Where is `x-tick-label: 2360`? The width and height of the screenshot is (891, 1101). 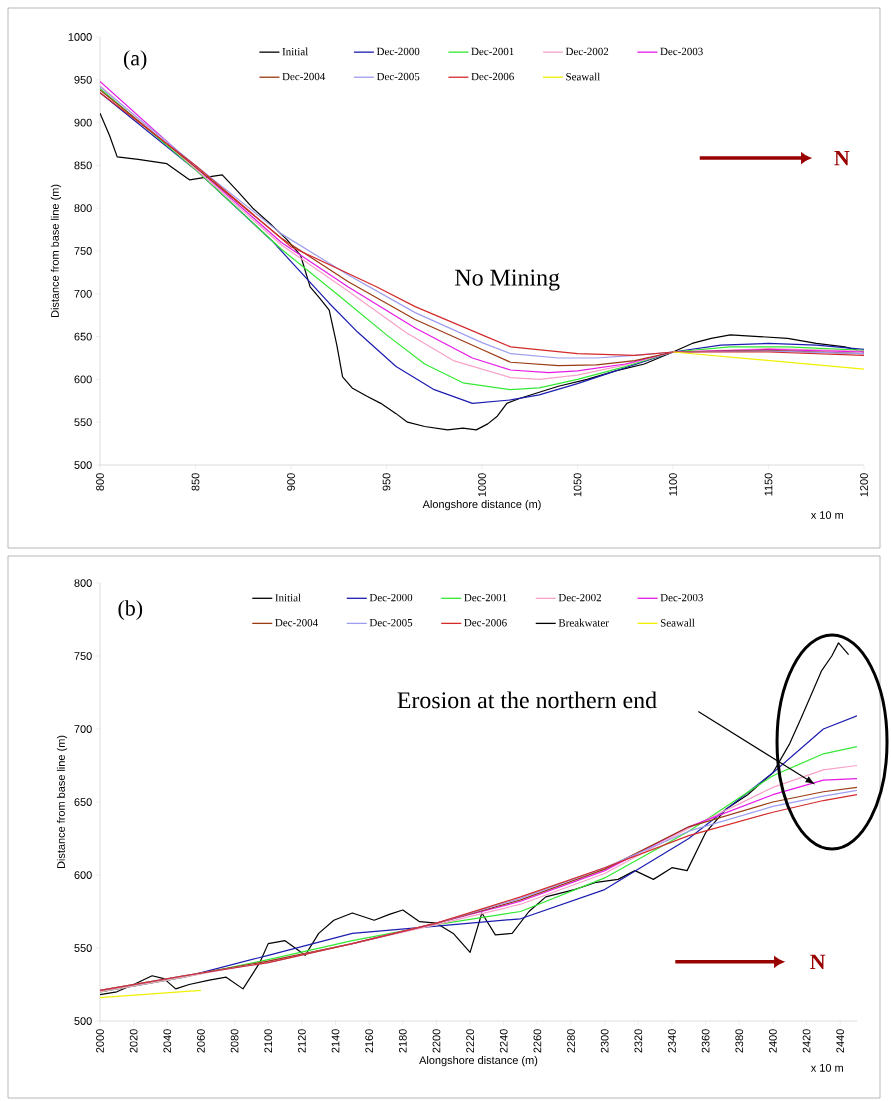
x-tick-label: 2360 is located at coordinates (705, 1041).